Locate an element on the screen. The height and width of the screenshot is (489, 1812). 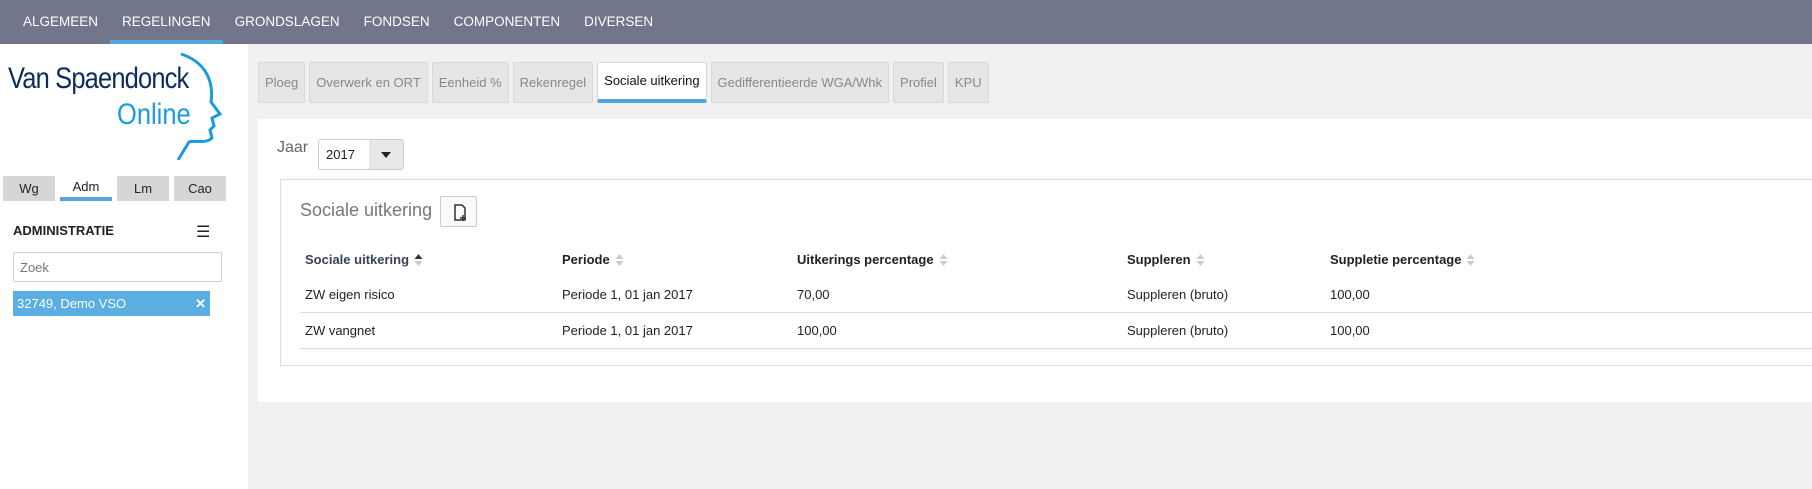
column-header: Uitkerings percentage is located at coordinates (872, 260).